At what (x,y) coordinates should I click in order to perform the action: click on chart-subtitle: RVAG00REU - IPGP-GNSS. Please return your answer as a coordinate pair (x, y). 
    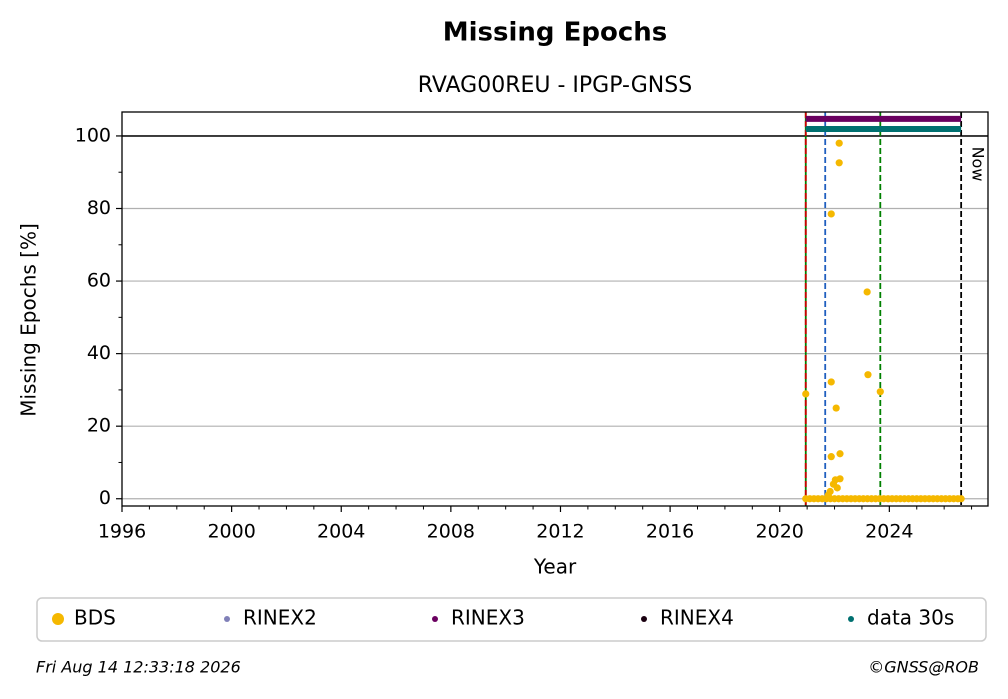
    Looking at the image, I should click on (555, 85).